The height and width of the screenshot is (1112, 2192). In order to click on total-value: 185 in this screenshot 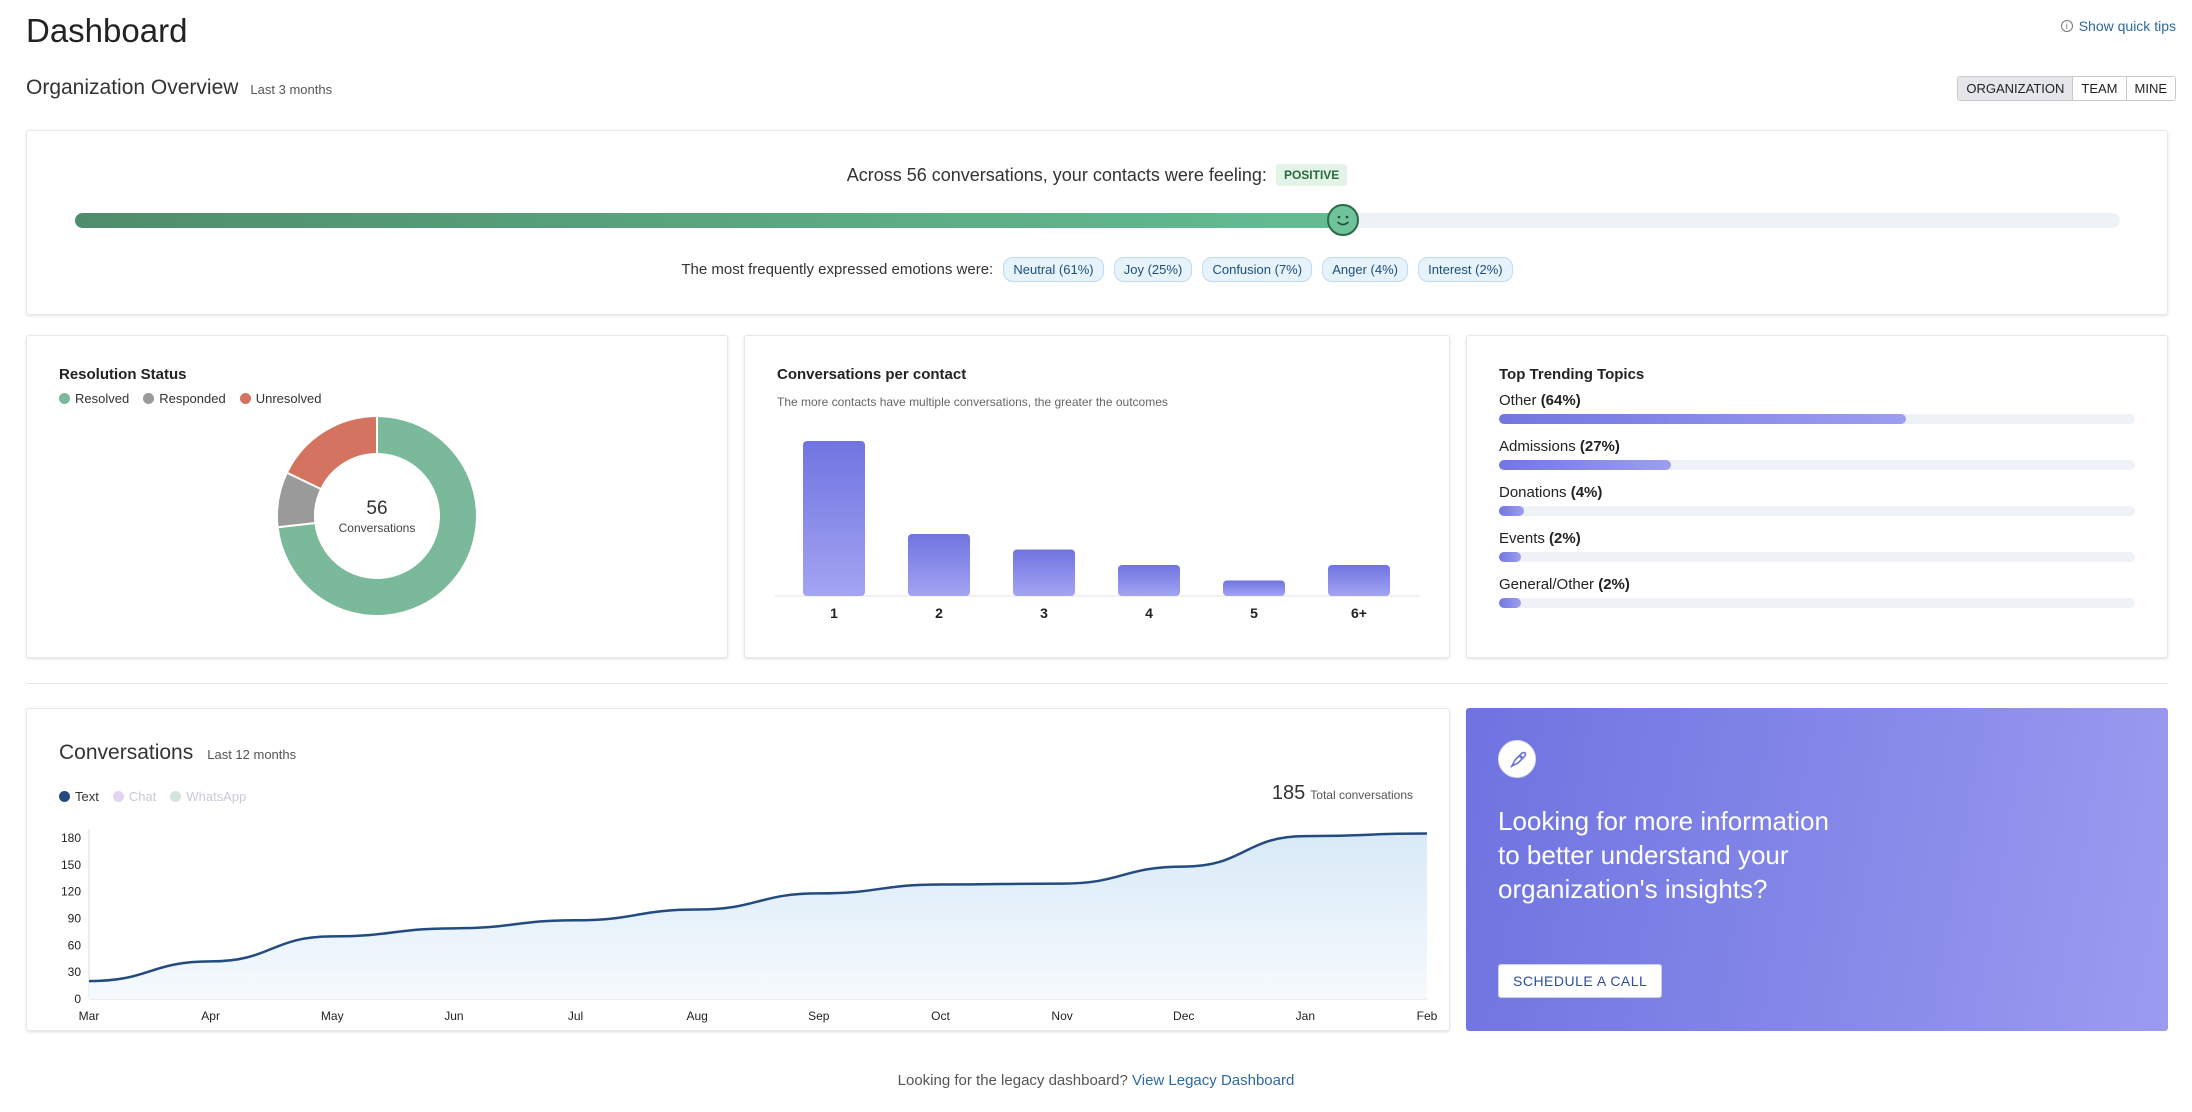, I will do `click(1288, 793)`.